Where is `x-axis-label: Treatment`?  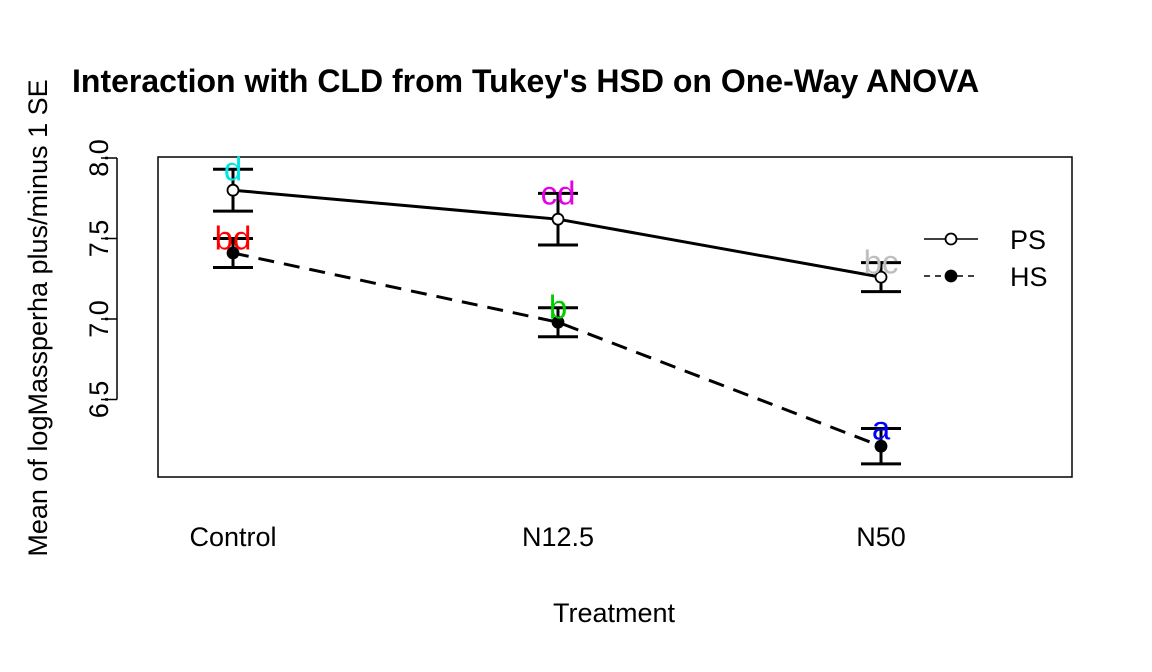
x-axis-label: Treatment is located at coordinates (614, 613).